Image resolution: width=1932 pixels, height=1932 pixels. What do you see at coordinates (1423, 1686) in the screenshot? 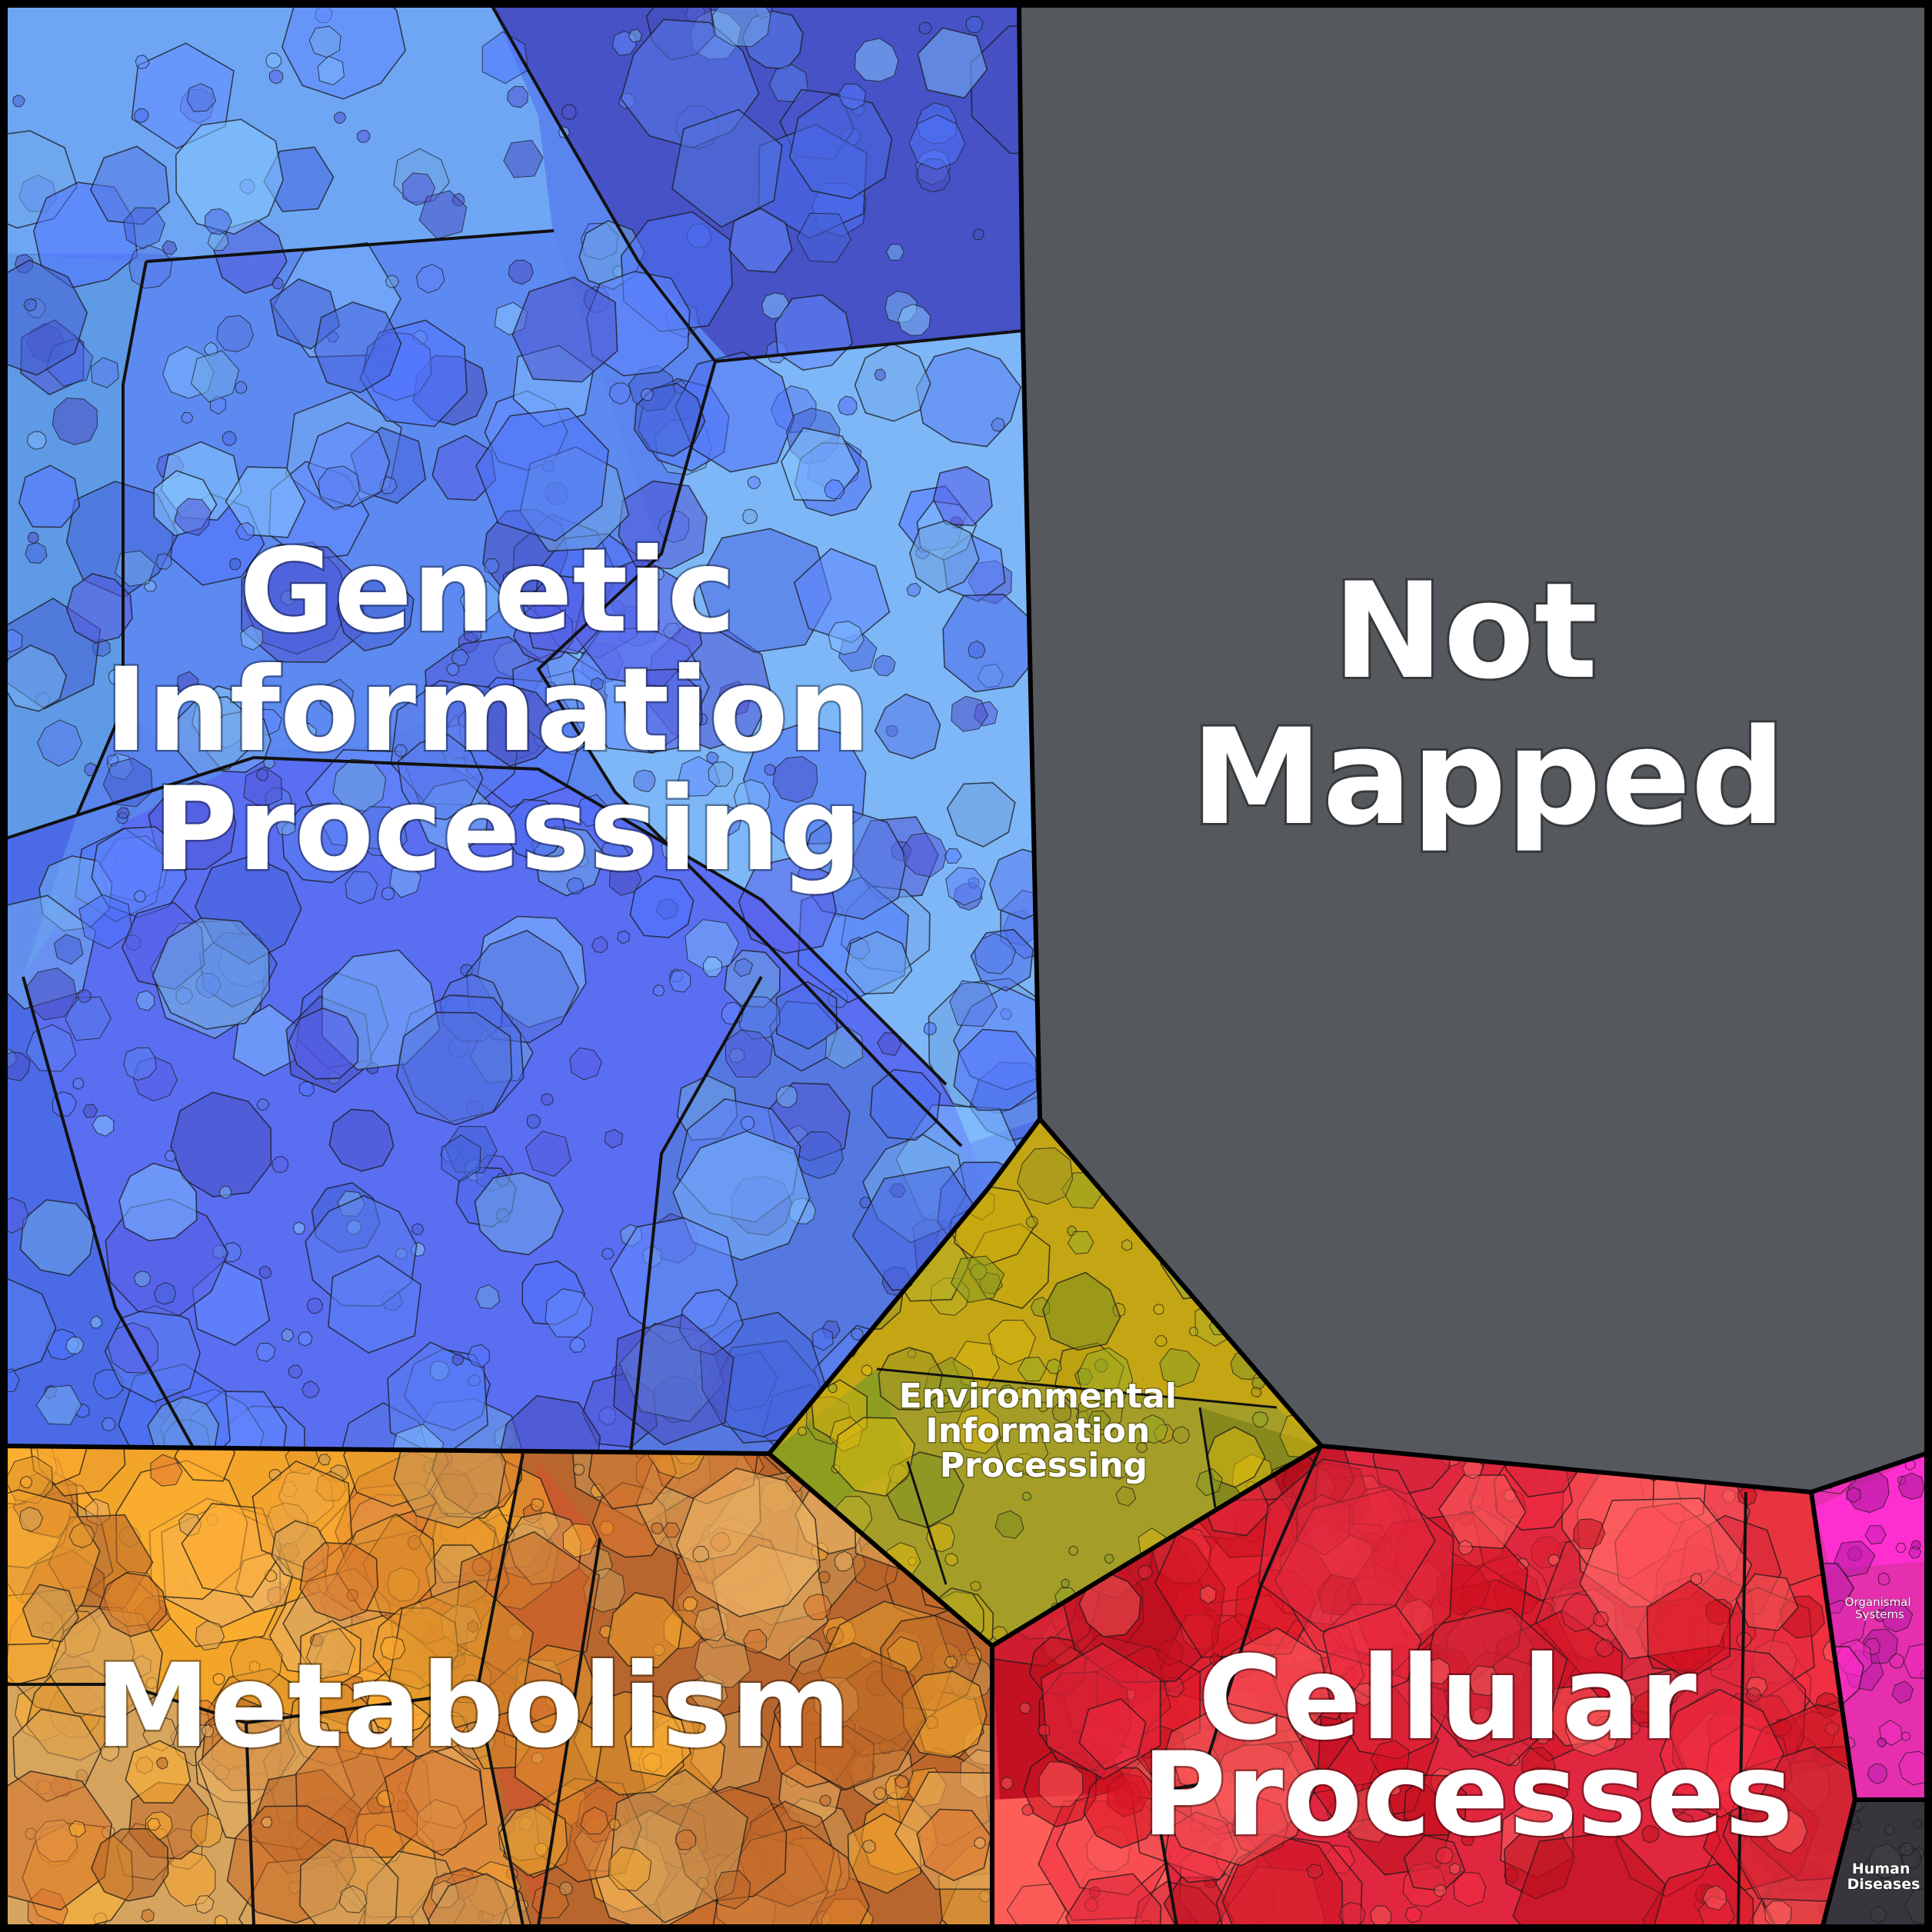
I see `cellular-cells` at bounding box center [1423, 1686].